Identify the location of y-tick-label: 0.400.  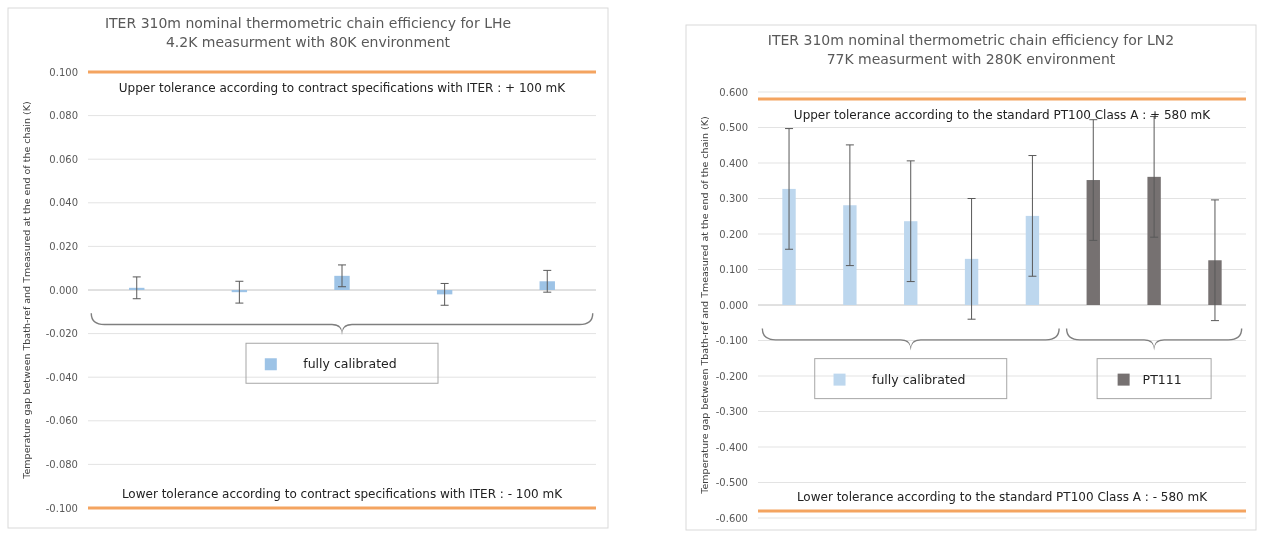
(733, 163).